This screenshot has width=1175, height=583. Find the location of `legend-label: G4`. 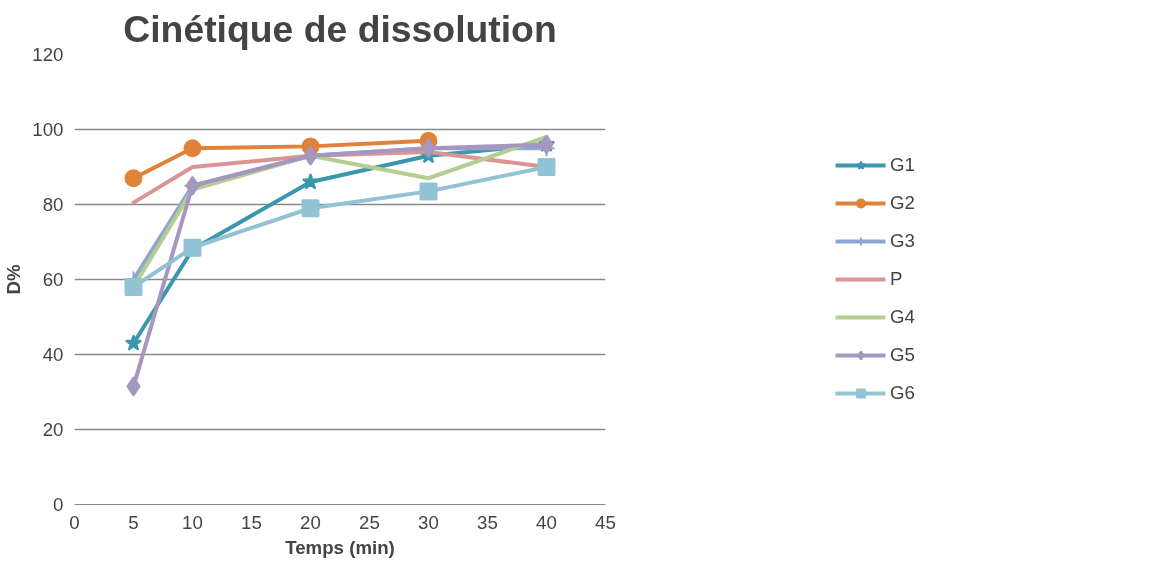

legend-label: G4 is located at coordinates (903, 317).